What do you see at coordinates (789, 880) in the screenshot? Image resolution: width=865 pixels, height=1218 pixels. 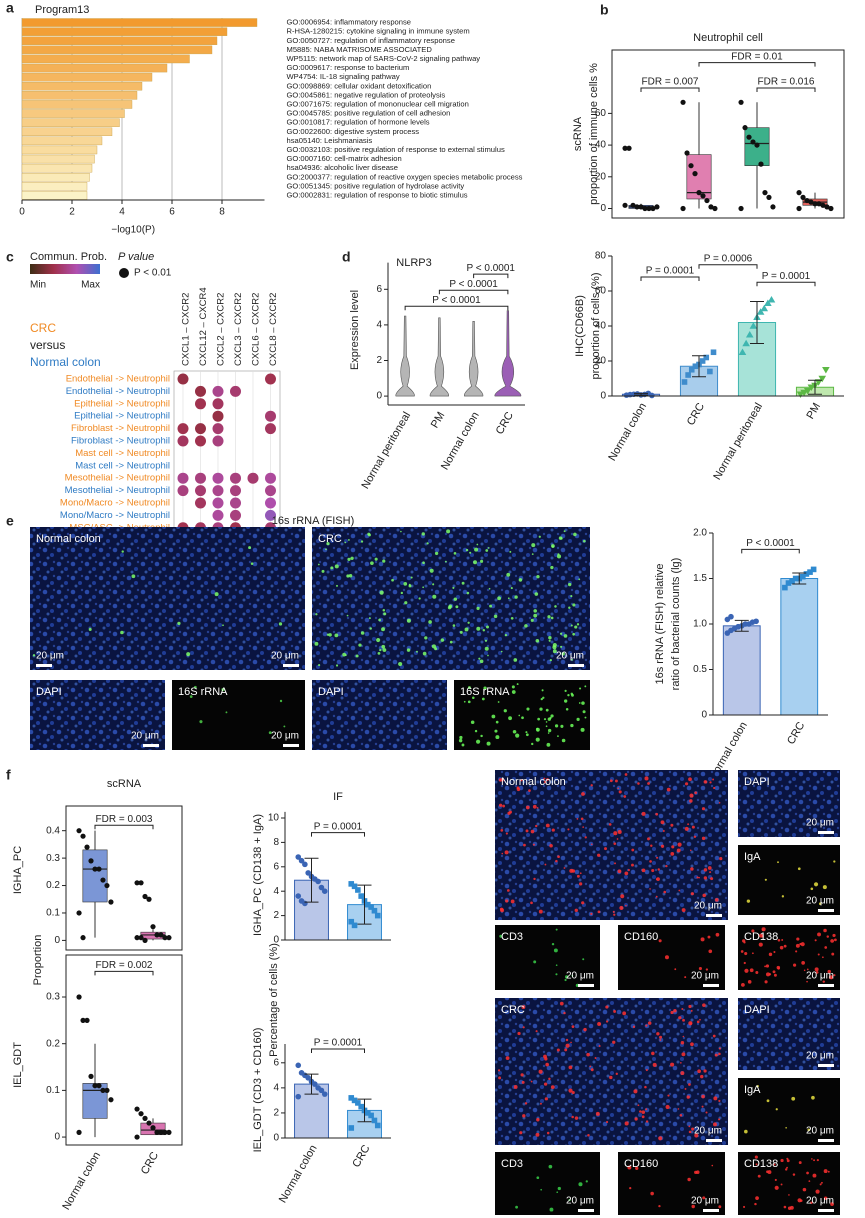 I see `micrograph` at bounding box center [789, 880].